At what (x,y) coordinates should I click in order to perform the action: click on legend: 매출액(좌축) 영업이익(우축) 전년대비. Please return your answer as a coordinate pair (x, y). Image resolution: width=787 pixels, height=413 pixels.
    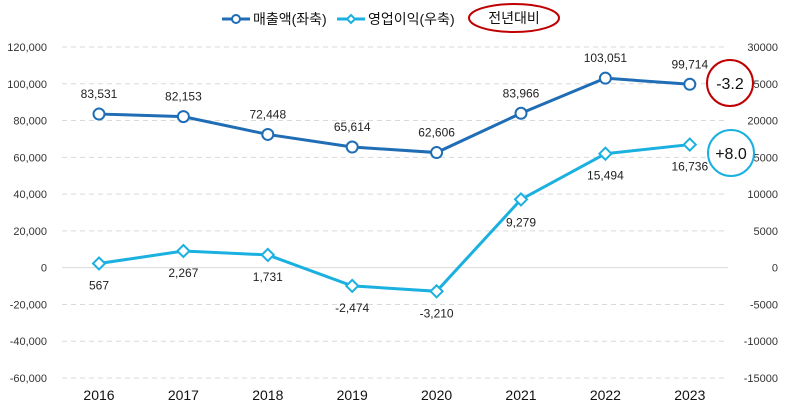
    Looking at the image, I should click on (391, 18).